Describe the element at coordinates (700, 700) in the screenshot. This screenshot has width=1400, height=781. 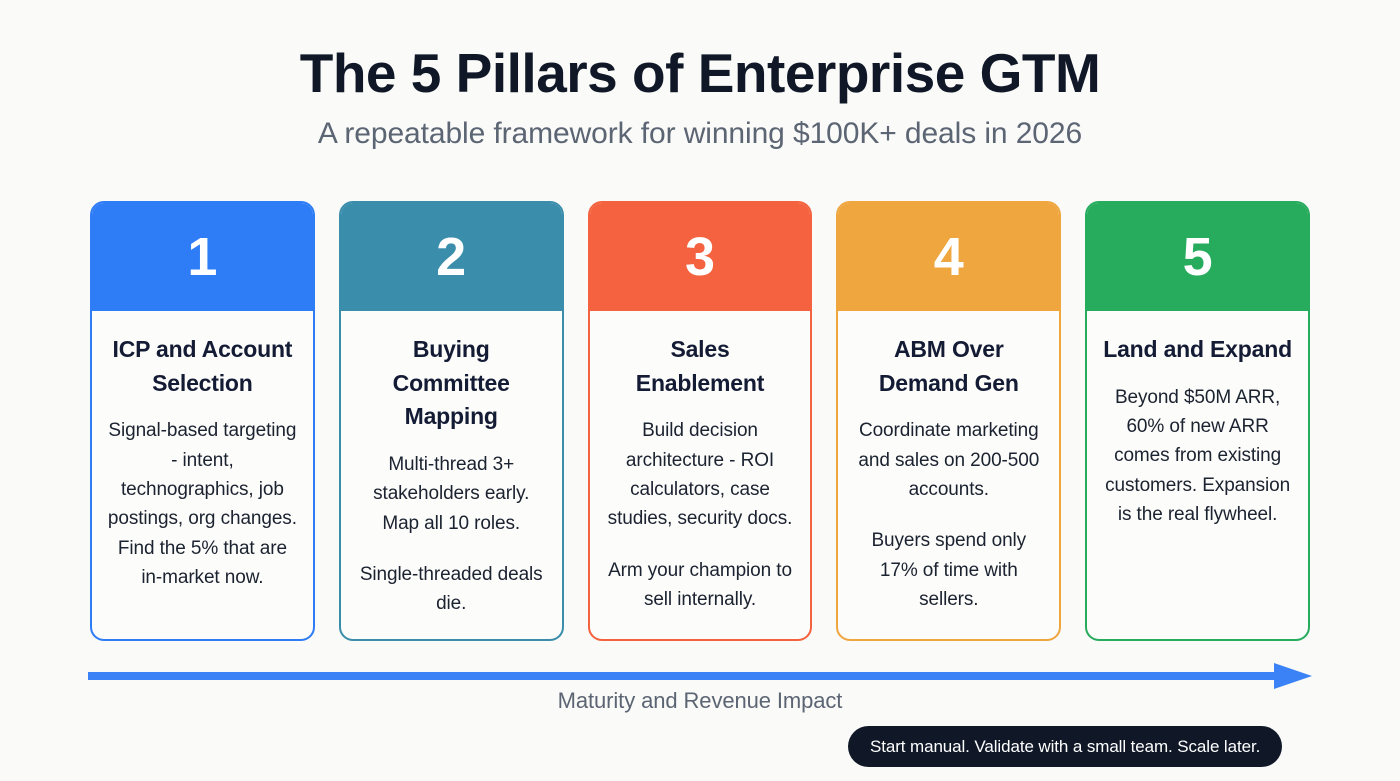
I see `axis-label: Maturity and Revenue Impact` at that location.